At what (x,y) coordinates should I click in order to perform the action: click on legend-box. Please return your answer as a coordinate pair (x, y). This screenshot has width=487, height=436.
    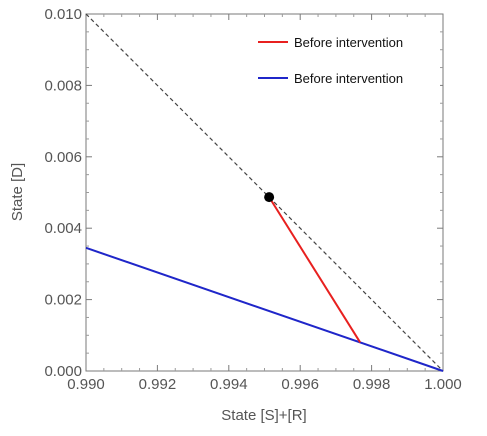
    Looking at the image, I should click on (346, 59).